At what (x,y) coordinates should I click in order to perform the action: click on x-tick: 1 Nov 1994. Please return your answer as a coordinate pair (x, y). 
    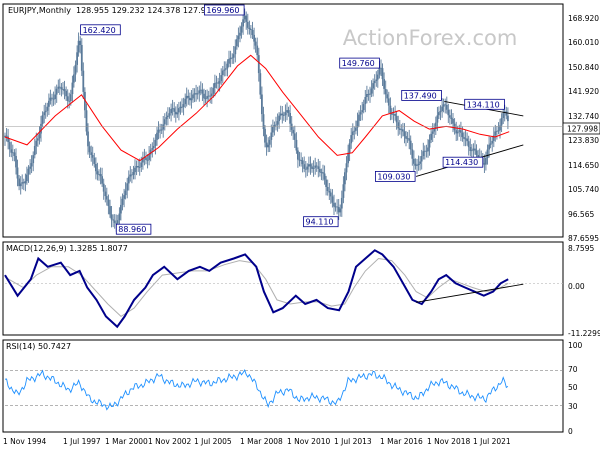
    Looking at the image, I should click on (24, 441).